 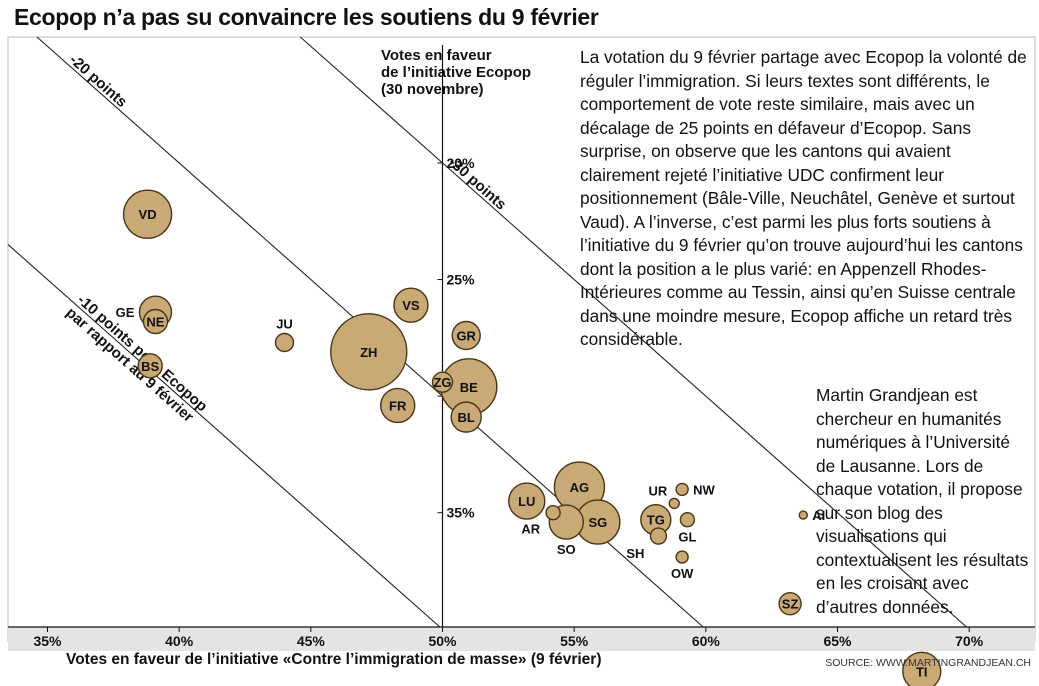 I want to click on bubble-lu, so click(x=527, y=501).